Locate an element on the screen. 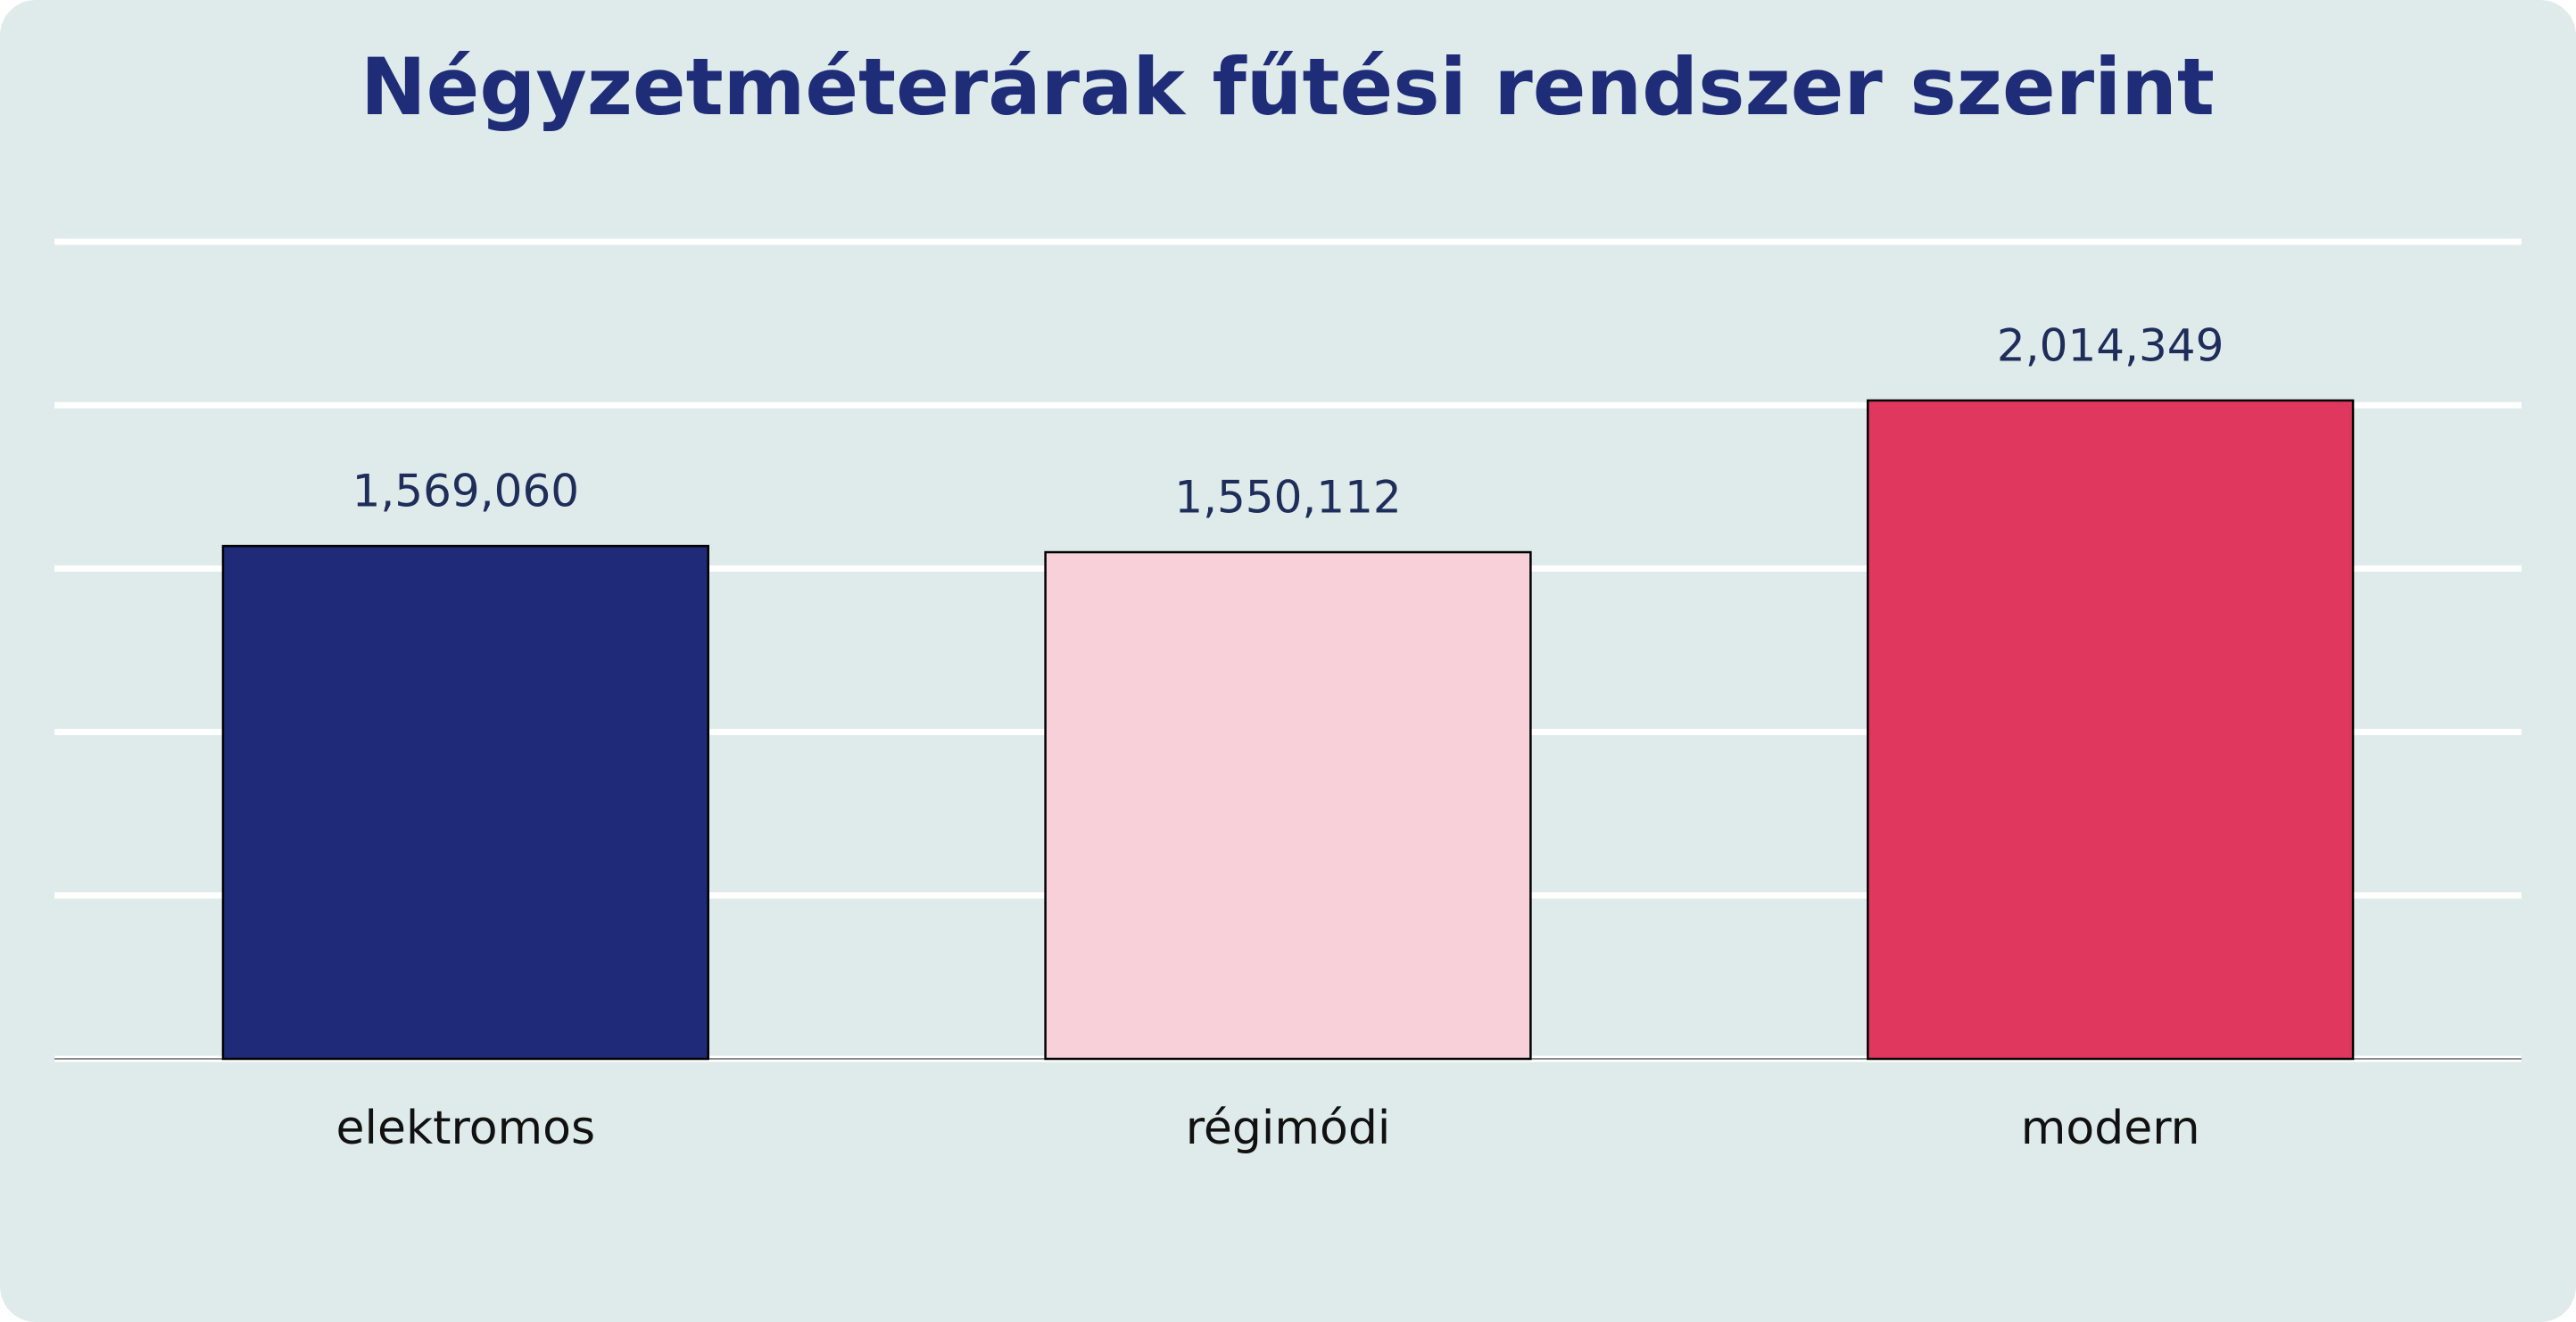 This screenshot has width=2576, height=1322. x-tick-label: régimódi is located at coordinates (1288, 1128).